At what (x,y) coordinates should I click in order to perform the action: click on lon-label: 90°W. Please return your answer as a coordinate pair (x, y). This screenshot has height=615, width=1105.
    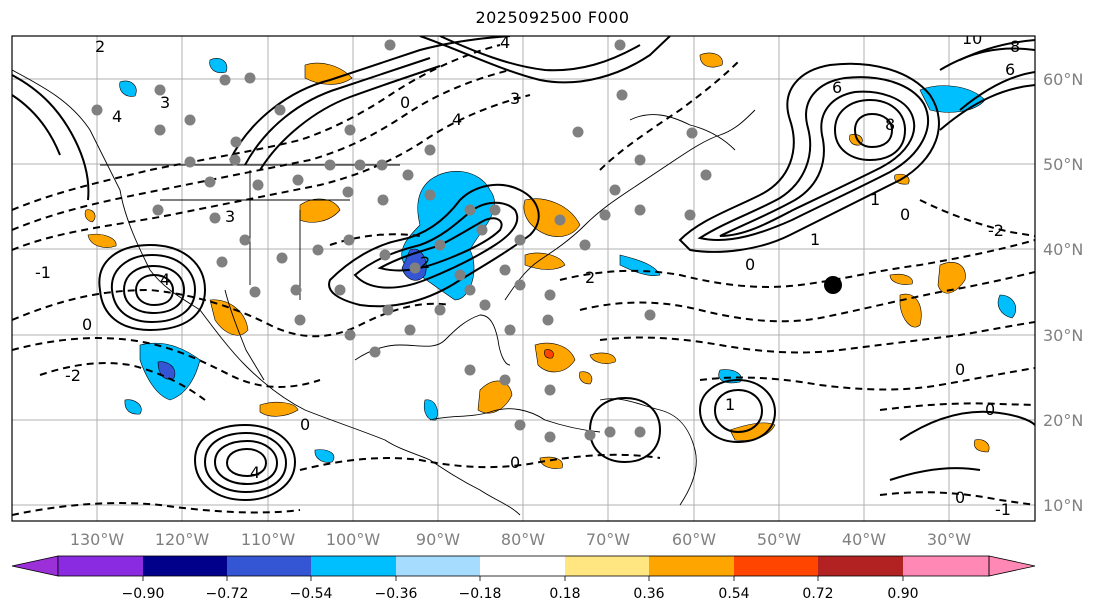
    Looking at the image, I should click on (438, 539).